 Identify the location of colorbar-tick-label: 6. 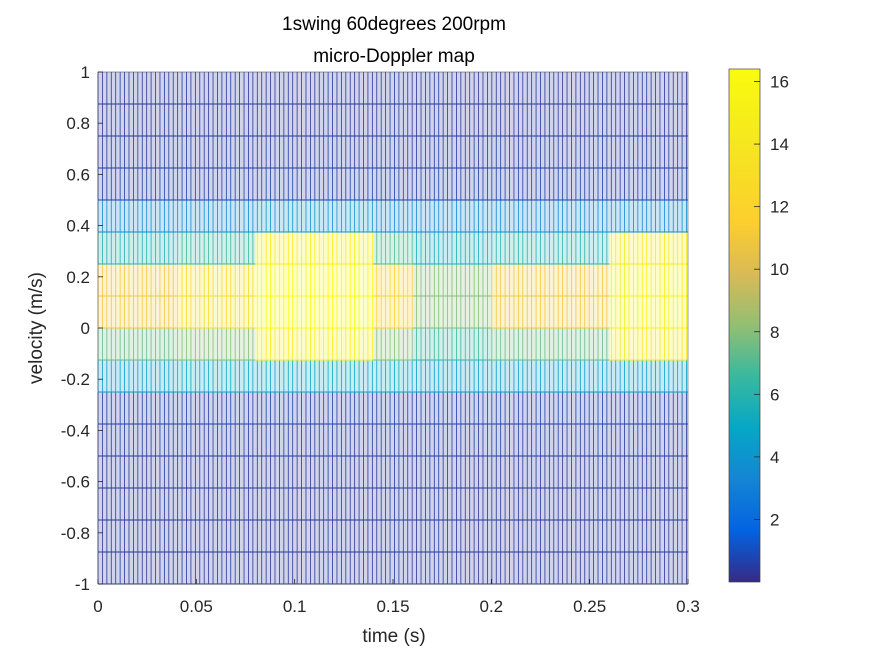
(774, 394).